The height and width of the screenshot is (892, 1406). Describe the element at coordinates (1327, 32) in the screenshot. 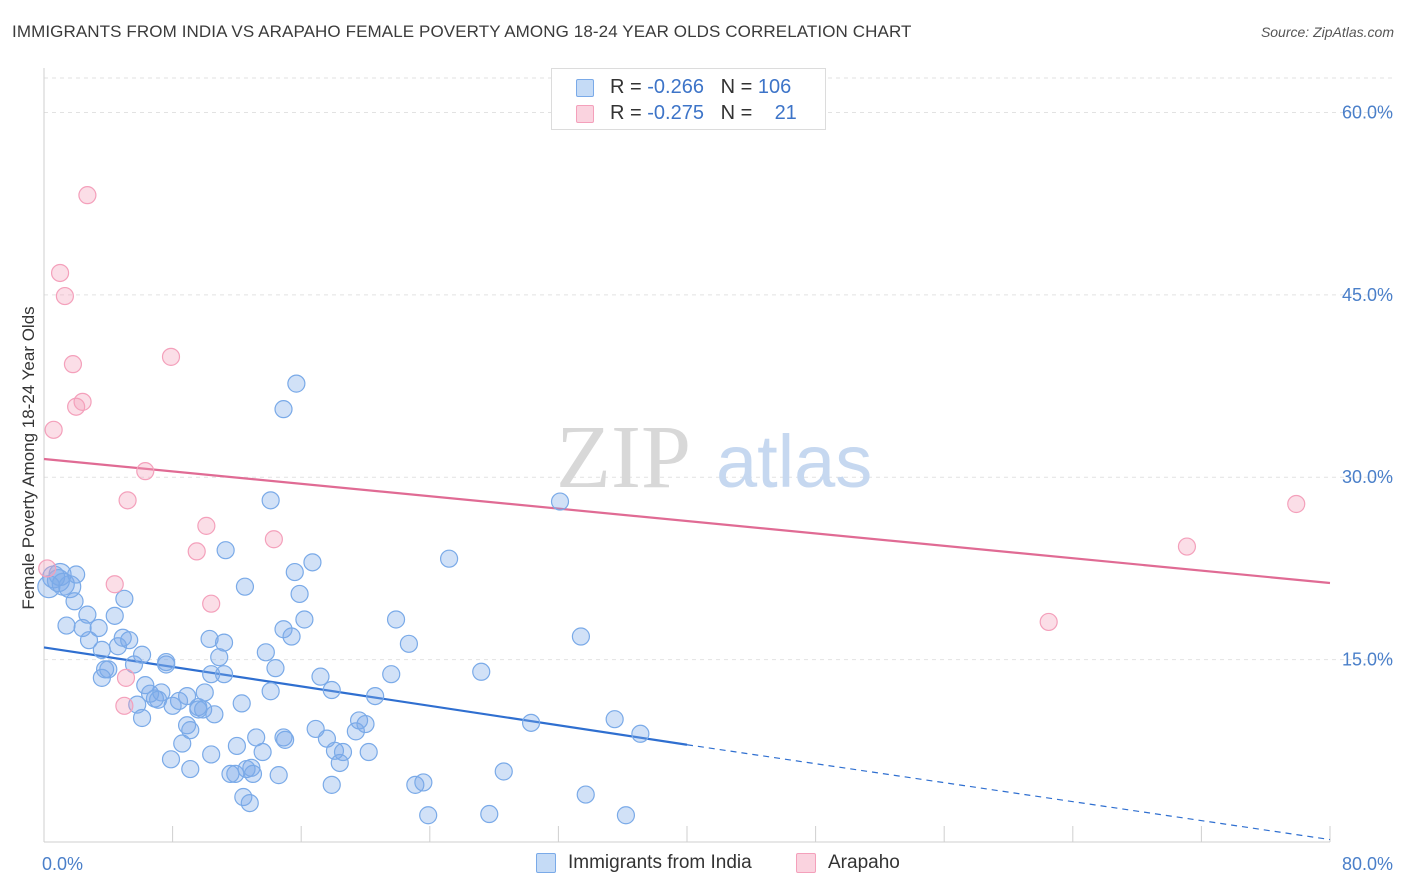

I see `source-label: Source: ZipAtlas.com` at that location.